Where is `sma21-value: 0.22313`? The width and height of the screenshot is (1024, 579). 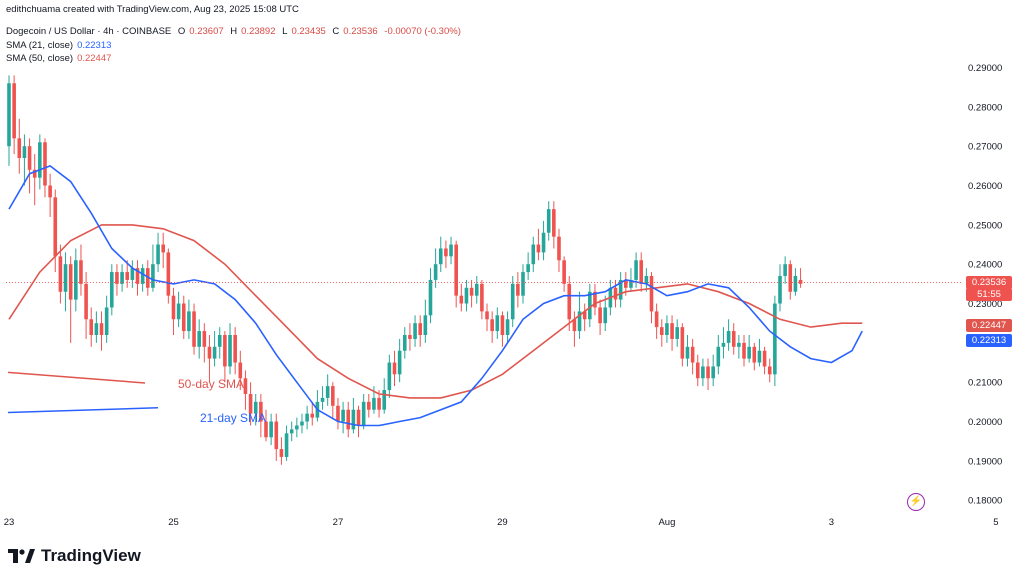
sma21-value: 0.22313 is located at coordinates (94, 45).